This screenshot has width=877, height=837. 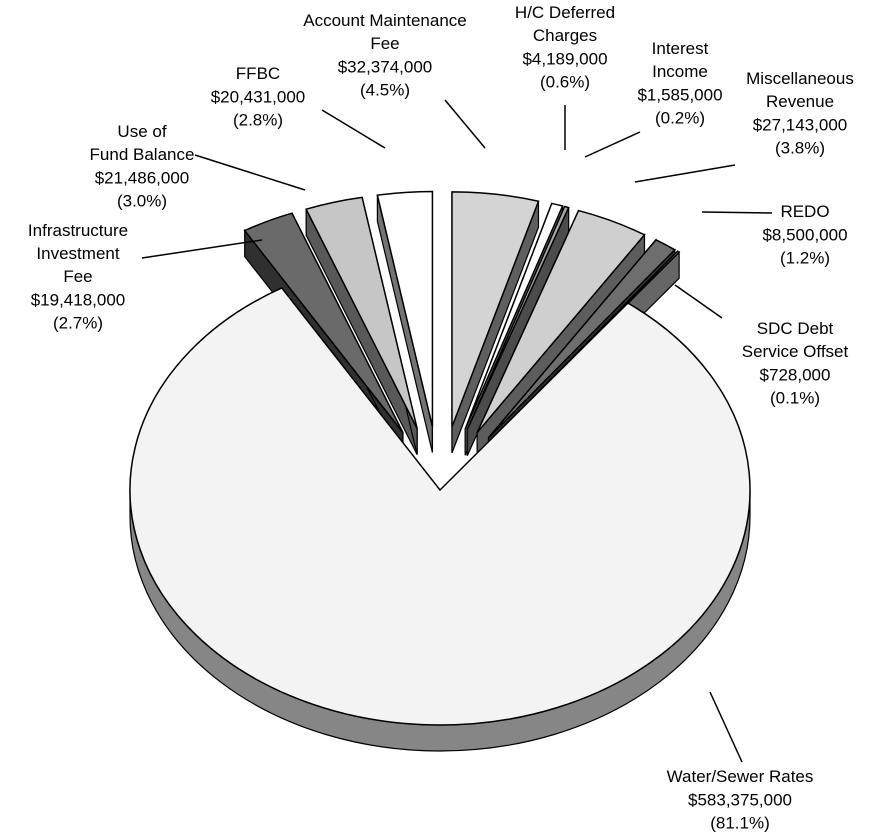 What do you see at coordinates (258, 119) in the screenshot?
I see `percent-label: (2.8%)` at bounding box center [258, 119].